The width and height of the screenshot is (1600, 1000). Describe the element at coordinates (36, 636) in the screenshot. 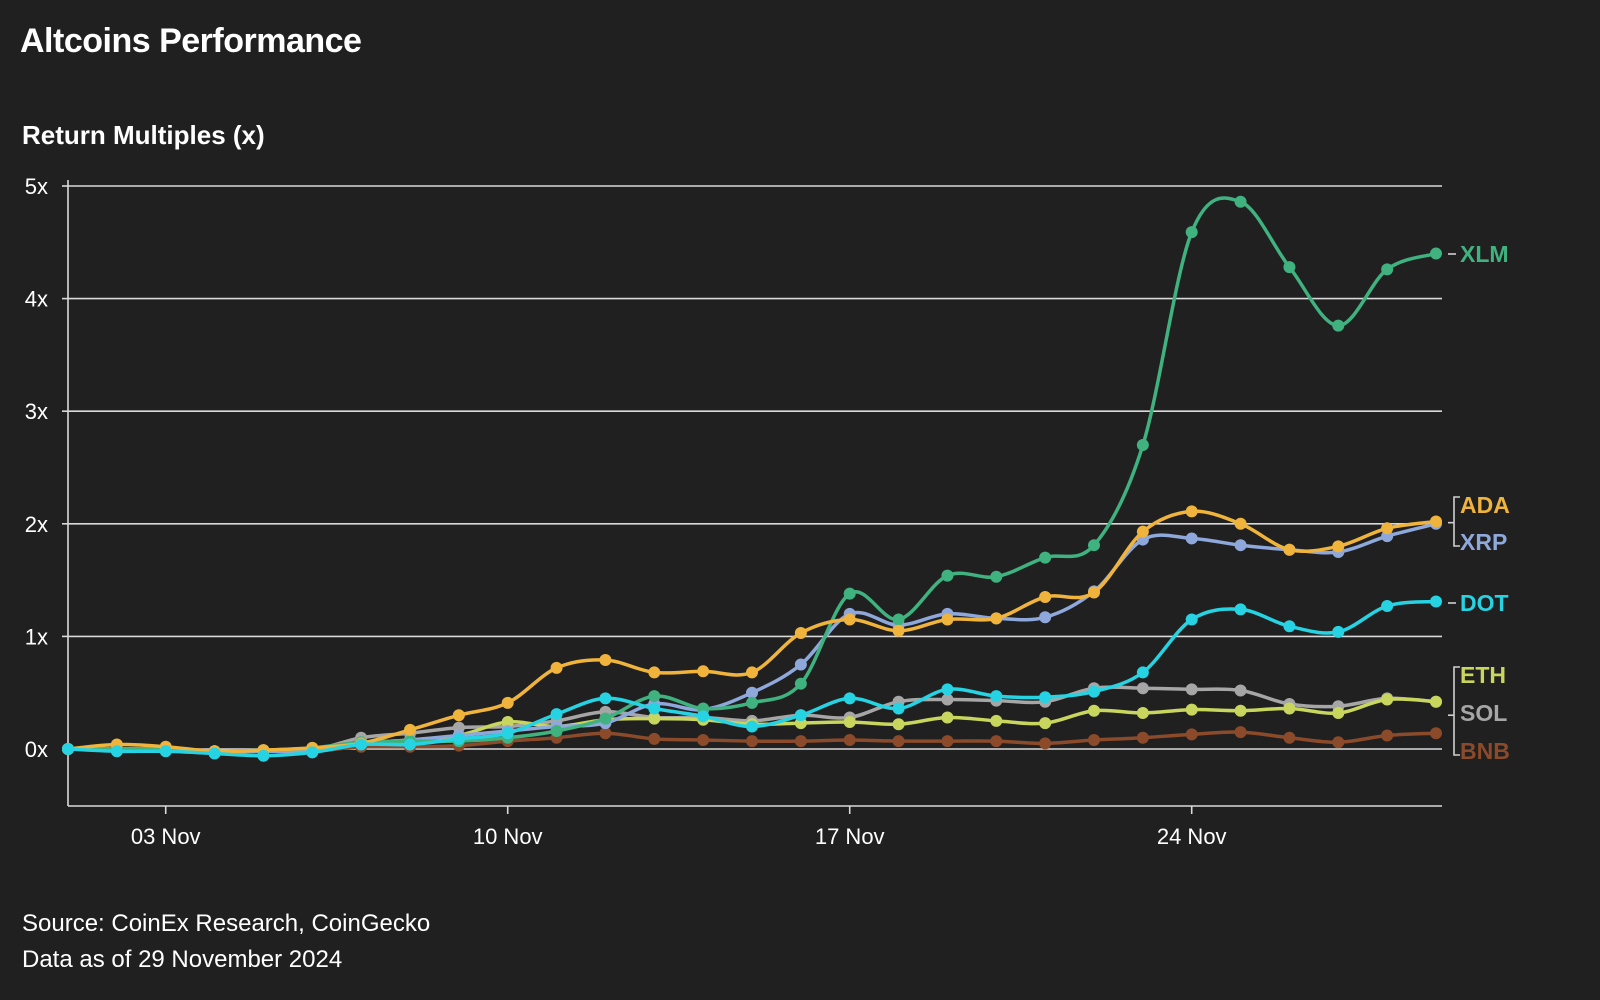

I see `y-tick-label: 1x` at that location.